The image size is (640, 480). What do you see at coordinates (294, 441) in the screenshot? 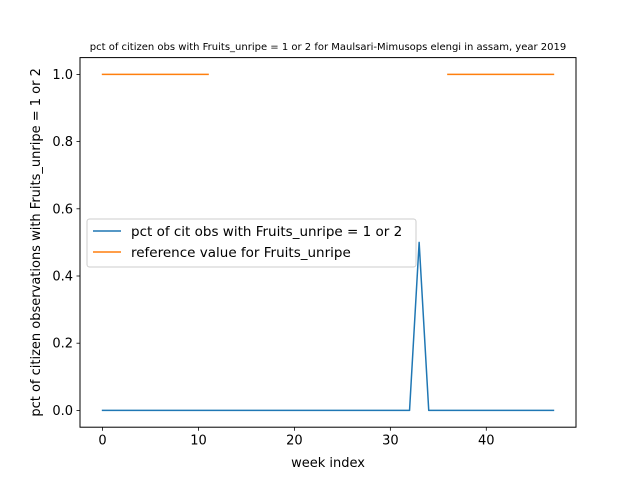
I see `x-tick-label: 20` at bounding box center [294, 441].